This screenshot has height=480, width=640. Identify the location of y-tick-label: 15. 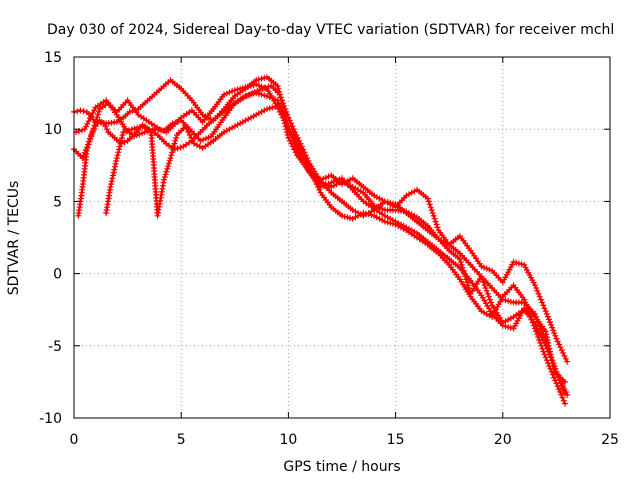
(53, 58).